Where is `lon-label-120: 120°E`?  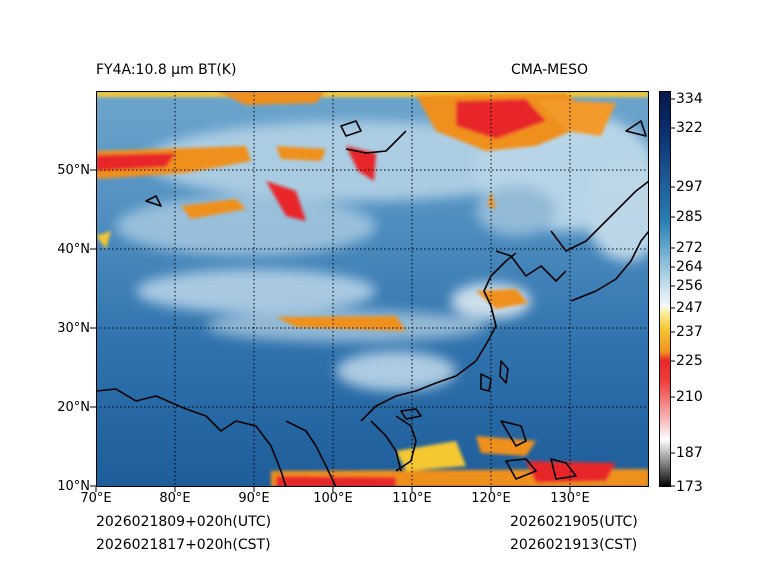
lon-label-120: 120°E is located at coordinates (491, 498).